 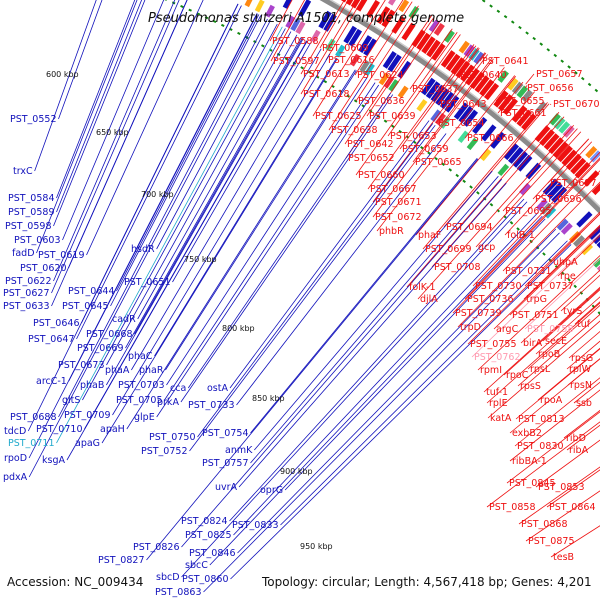 I want to click on gene-label: phaR, so click(x=151, y=370).